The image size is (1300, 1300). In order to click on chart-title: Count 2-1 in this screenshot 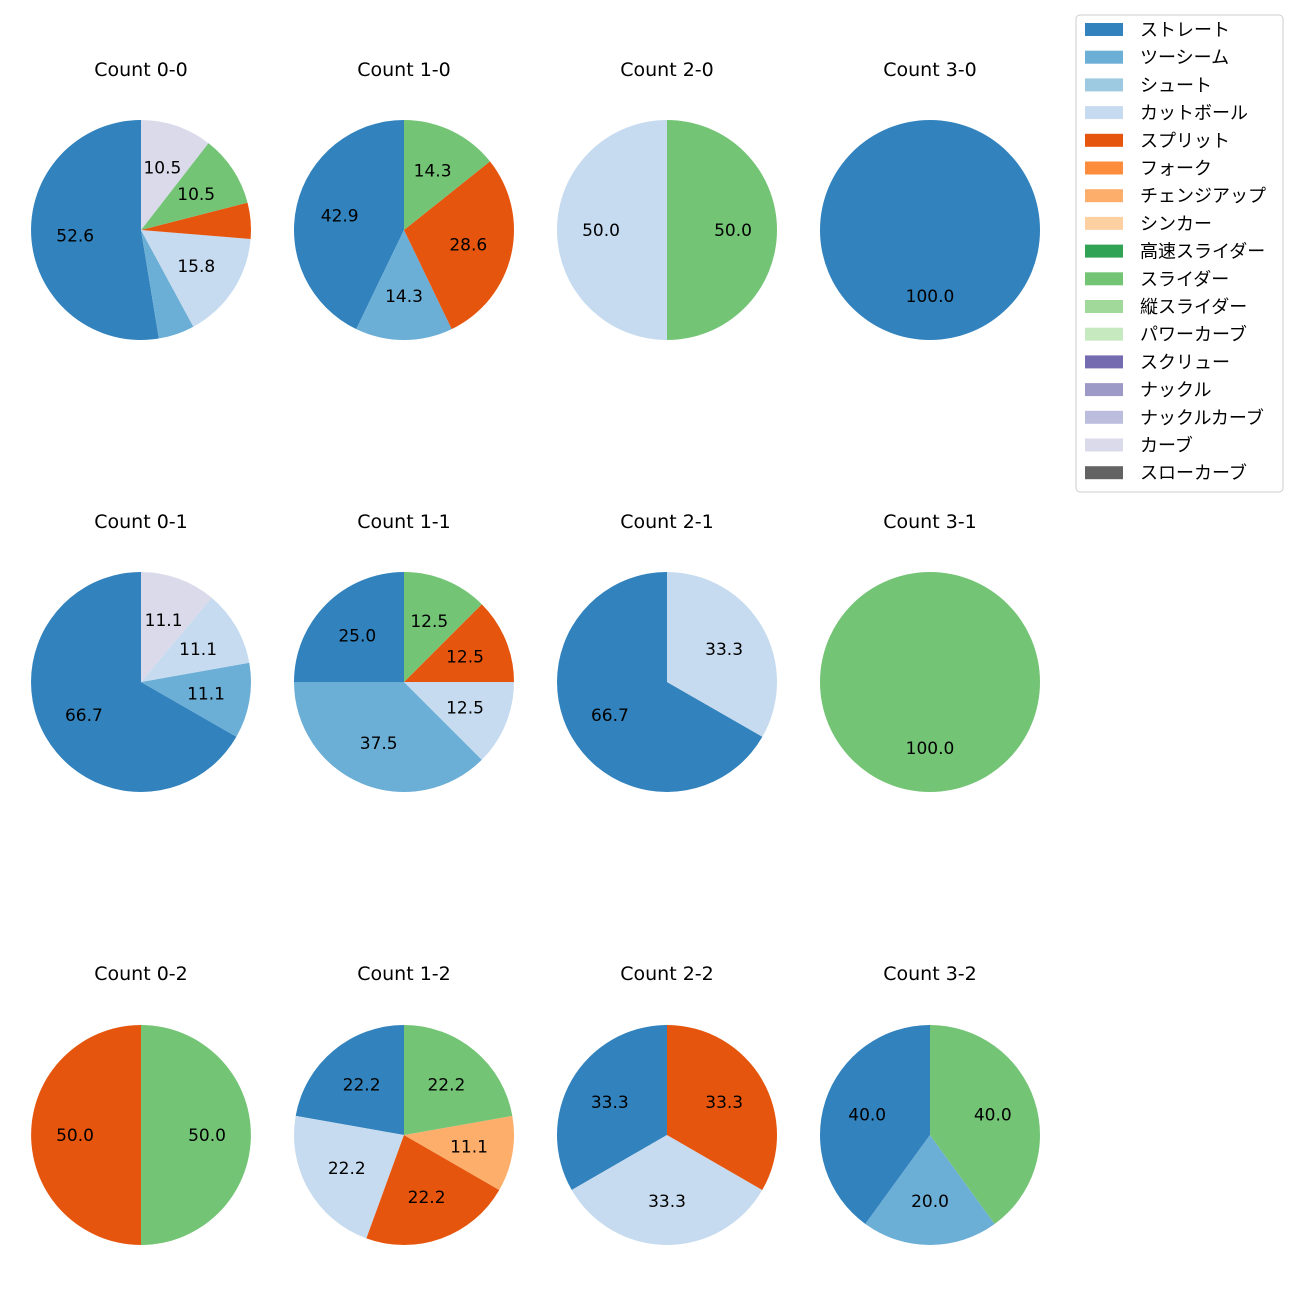, I will do `click(667, 522)`.